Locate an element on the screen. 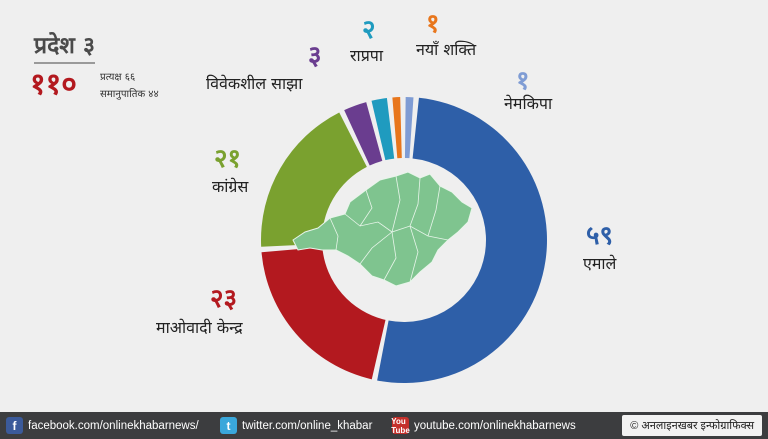 Image resolution: width=768 pixels, height=439 pixels. label-value-nemkipa: १ is located at coordinates (523, 81).